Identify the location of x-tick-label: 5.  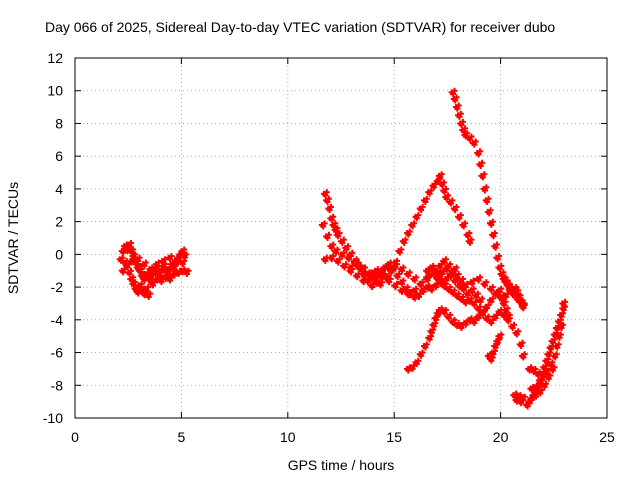
(182, 437).